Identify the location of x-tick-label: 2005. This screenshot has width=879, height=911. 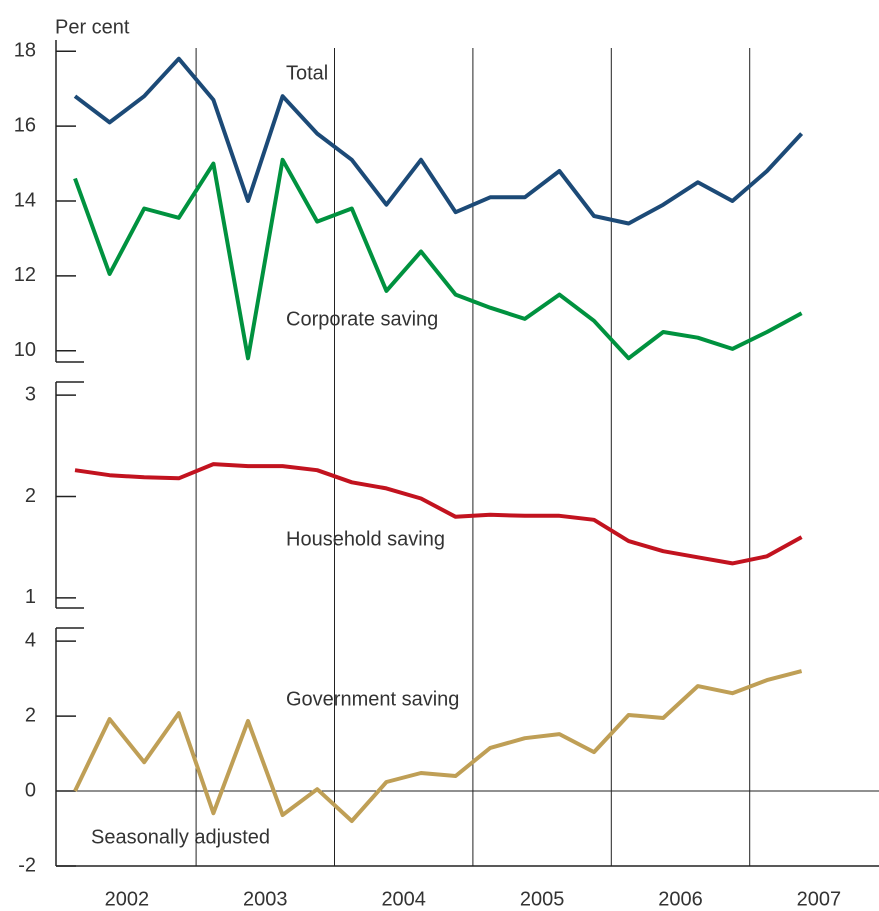
(542, 899).